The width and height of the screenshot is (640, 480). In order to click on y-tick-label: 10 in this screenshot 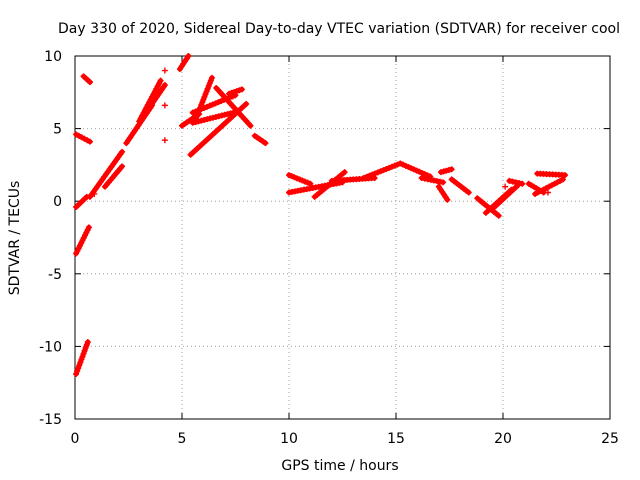, I will do `click(53, 57)`.